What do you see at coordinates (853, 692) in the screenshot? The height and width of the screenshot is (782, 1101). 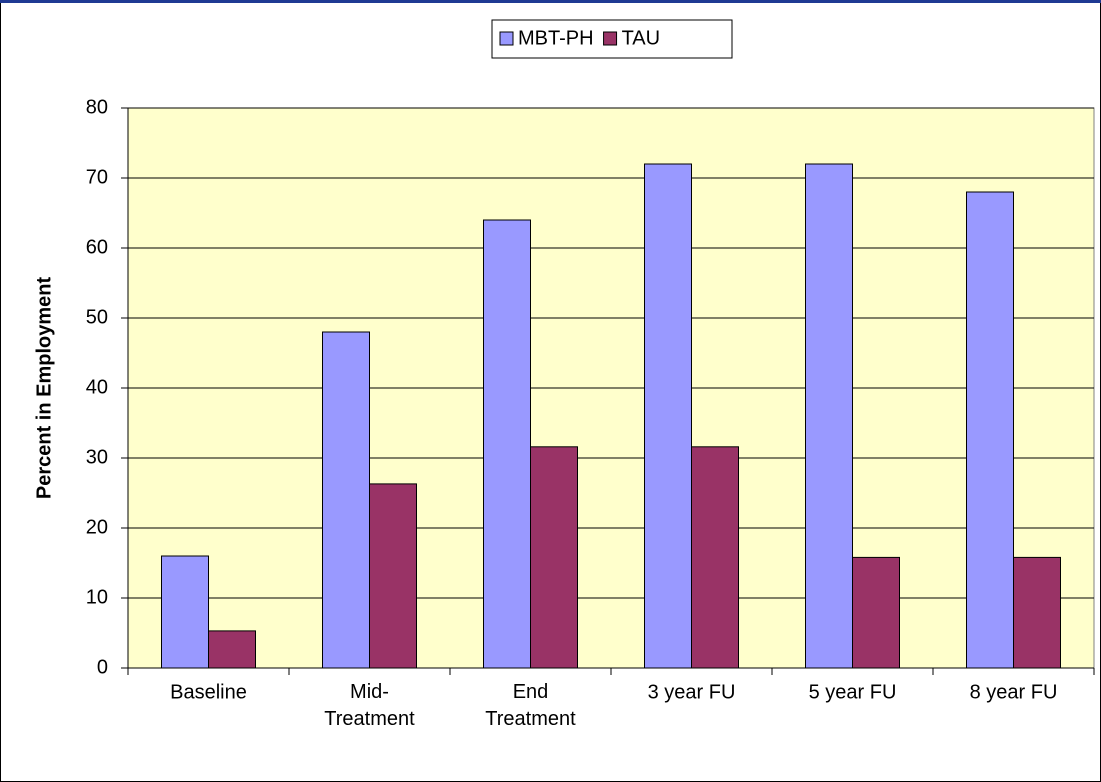 I see `x-tick-label: 5 year FU` at bounding box center [853, 692].